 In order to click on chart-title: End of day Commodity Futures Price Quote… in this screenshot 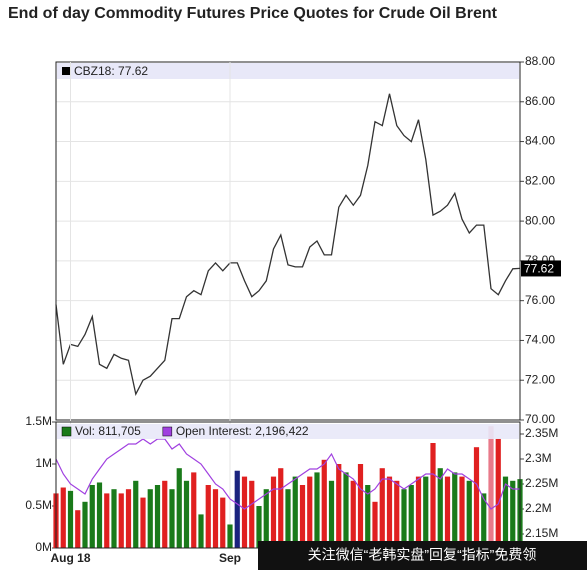, I will do `click(253, 13)`.